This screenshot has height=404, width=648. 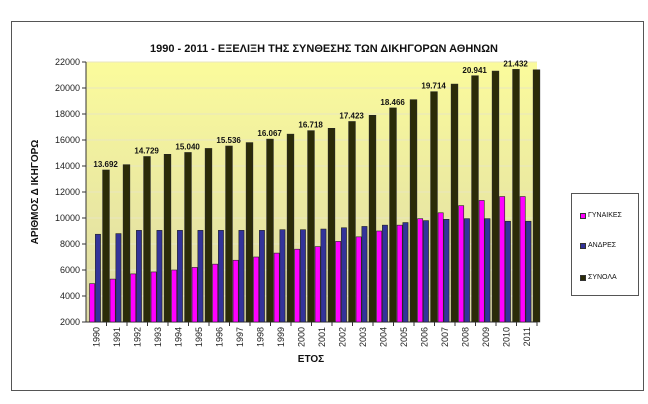 What do you see at coordinates (445, 337) in the screenshot?
I see `x-tick-label: 2007` at bounding box center [445, 337].